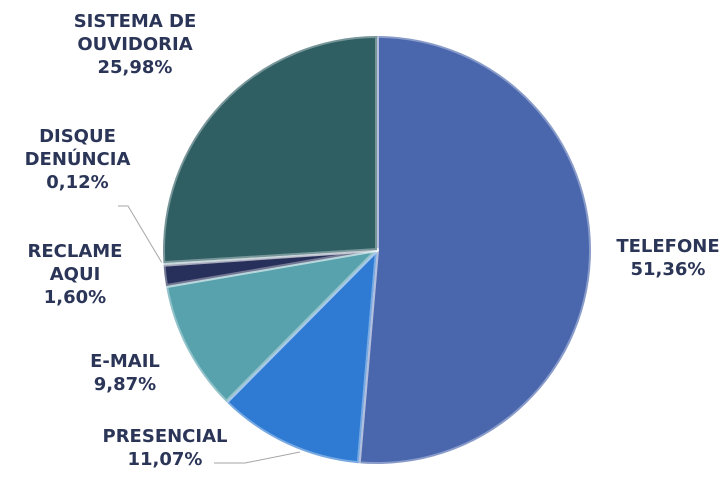  Describe the element at coordinates (75, 263) in the screenshot. I see `category-label: RECLAME AQUI` at that location.